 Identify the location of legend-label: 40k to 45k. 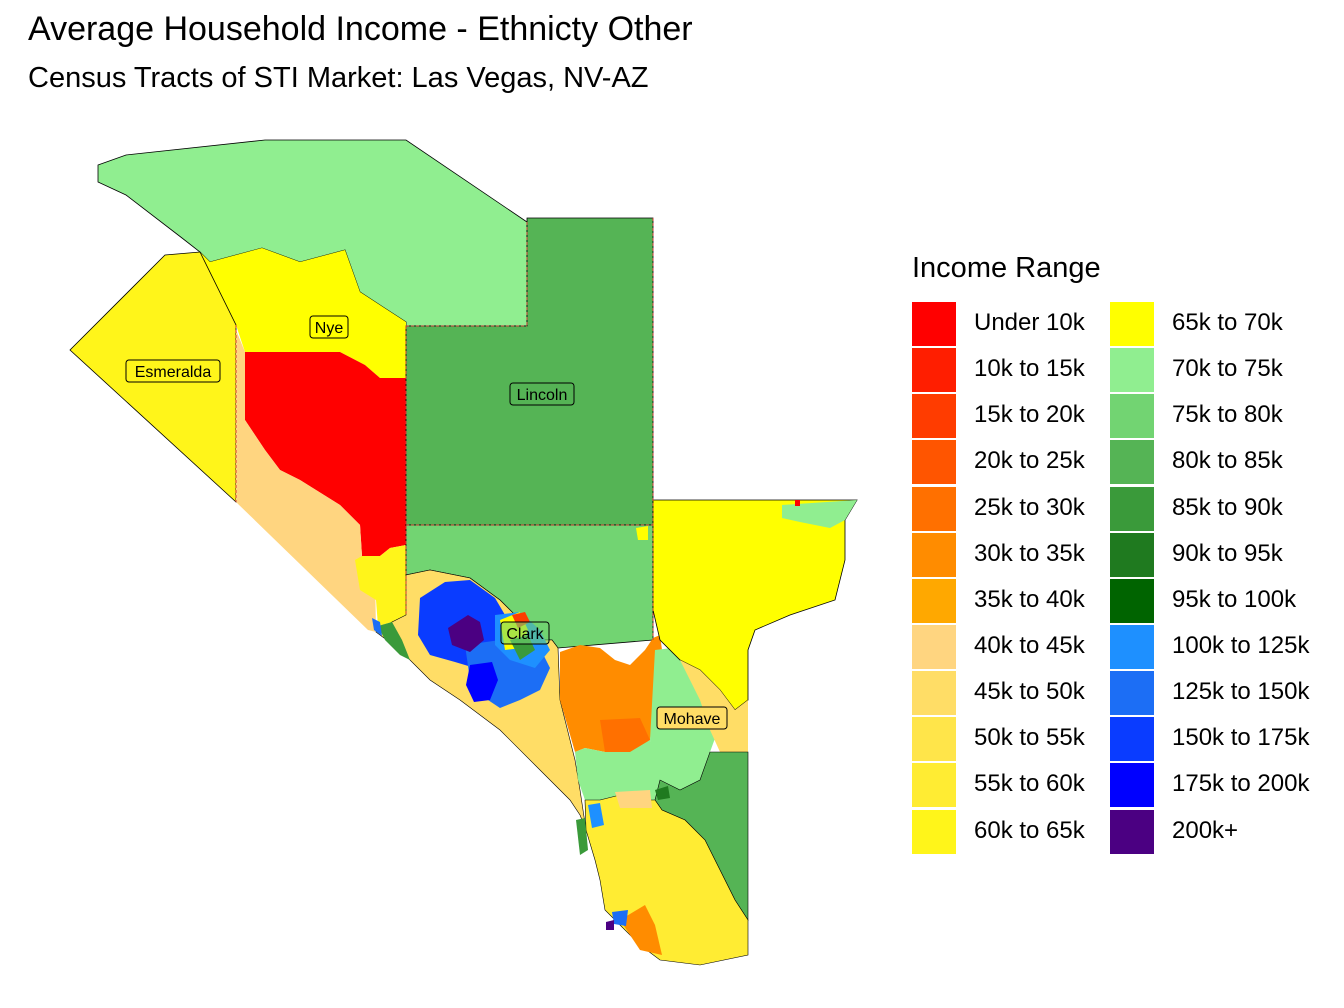
(1029, 645).